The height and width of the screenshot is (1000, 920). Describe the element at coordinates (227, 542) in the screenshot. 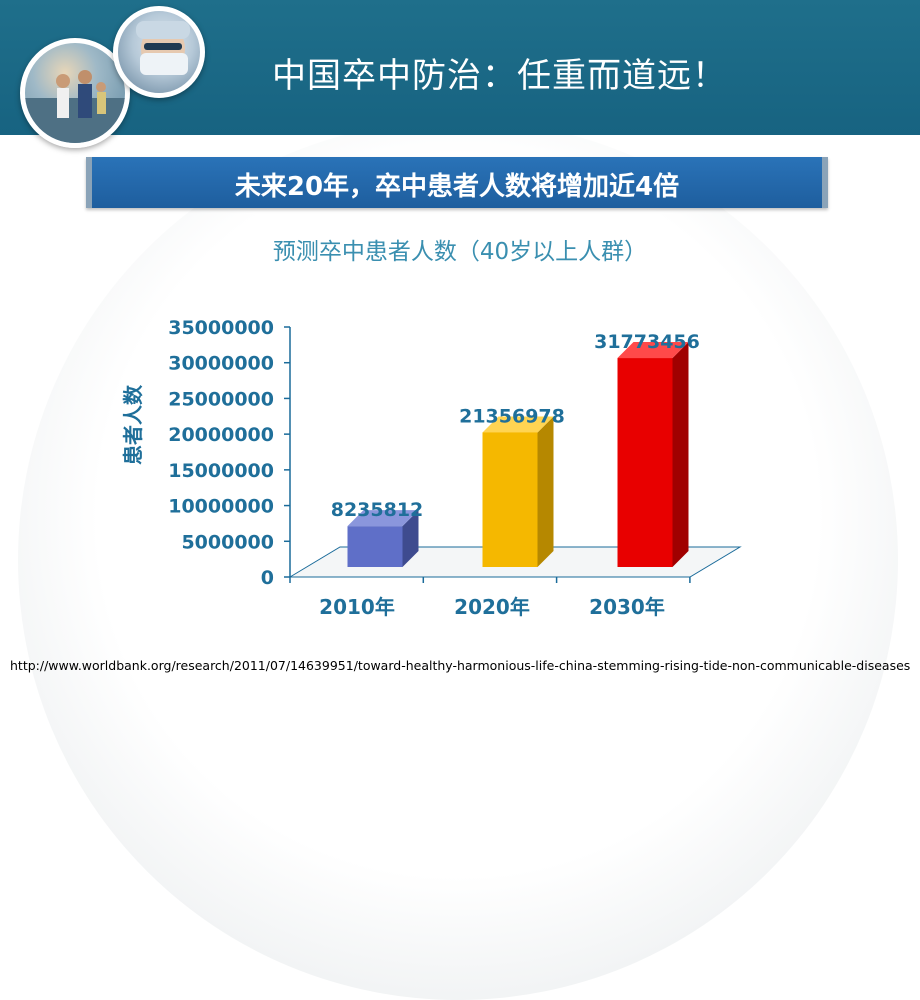

I see `y-tick-label: 5000000` at that location.